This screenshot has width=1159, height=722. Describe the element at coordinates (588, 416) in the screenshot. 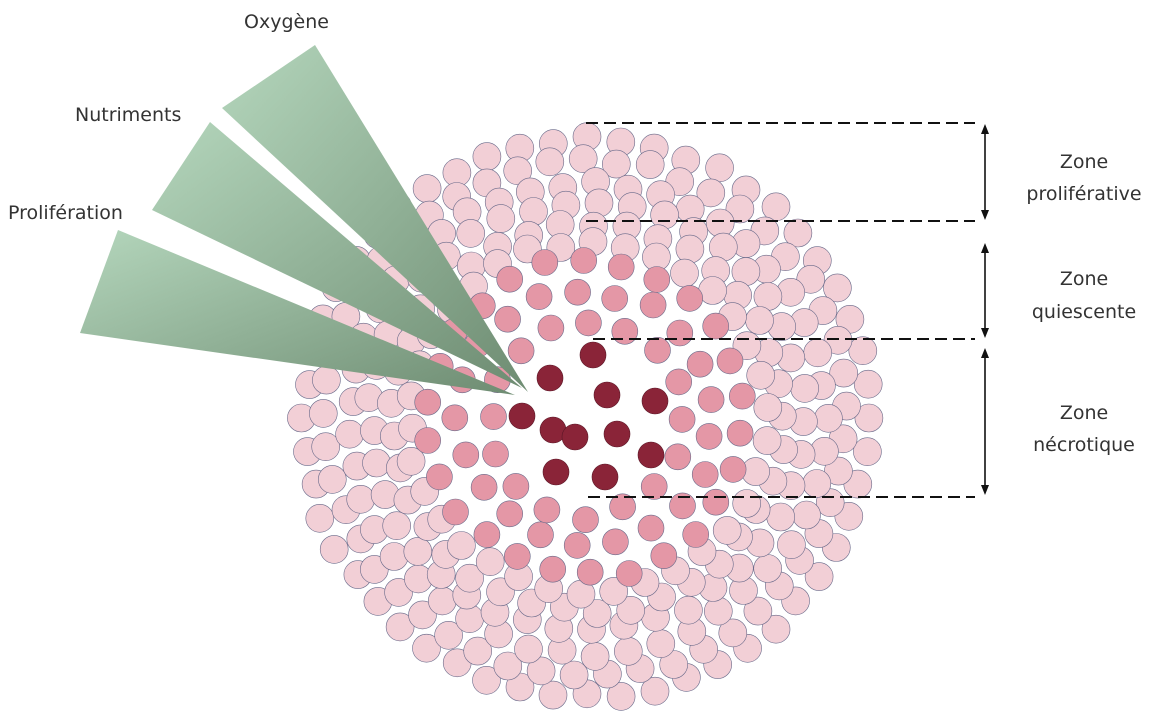

I see `necrotic-cells` at that location.